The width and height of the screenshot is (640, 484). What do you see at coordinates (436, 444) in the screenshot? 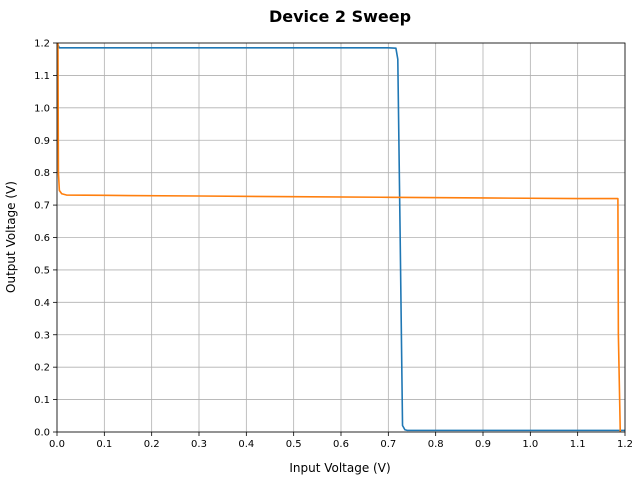
I see `x-tick-label: 0.8` at bounding box center [436, 444].